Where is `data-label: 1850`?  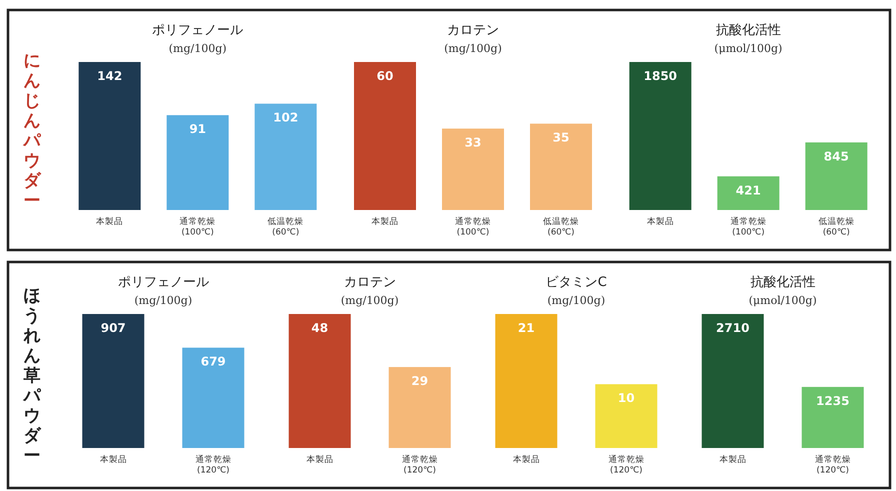 data-label: 1850 is located at coordinates (661, 76).